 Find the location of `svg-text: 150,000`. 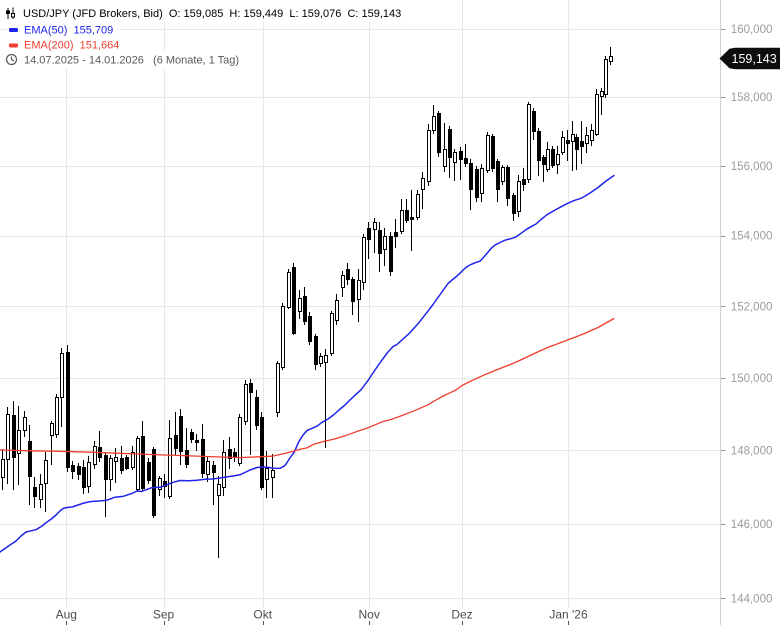

svg-text: 150,000 is located at coordinates (752, 379).